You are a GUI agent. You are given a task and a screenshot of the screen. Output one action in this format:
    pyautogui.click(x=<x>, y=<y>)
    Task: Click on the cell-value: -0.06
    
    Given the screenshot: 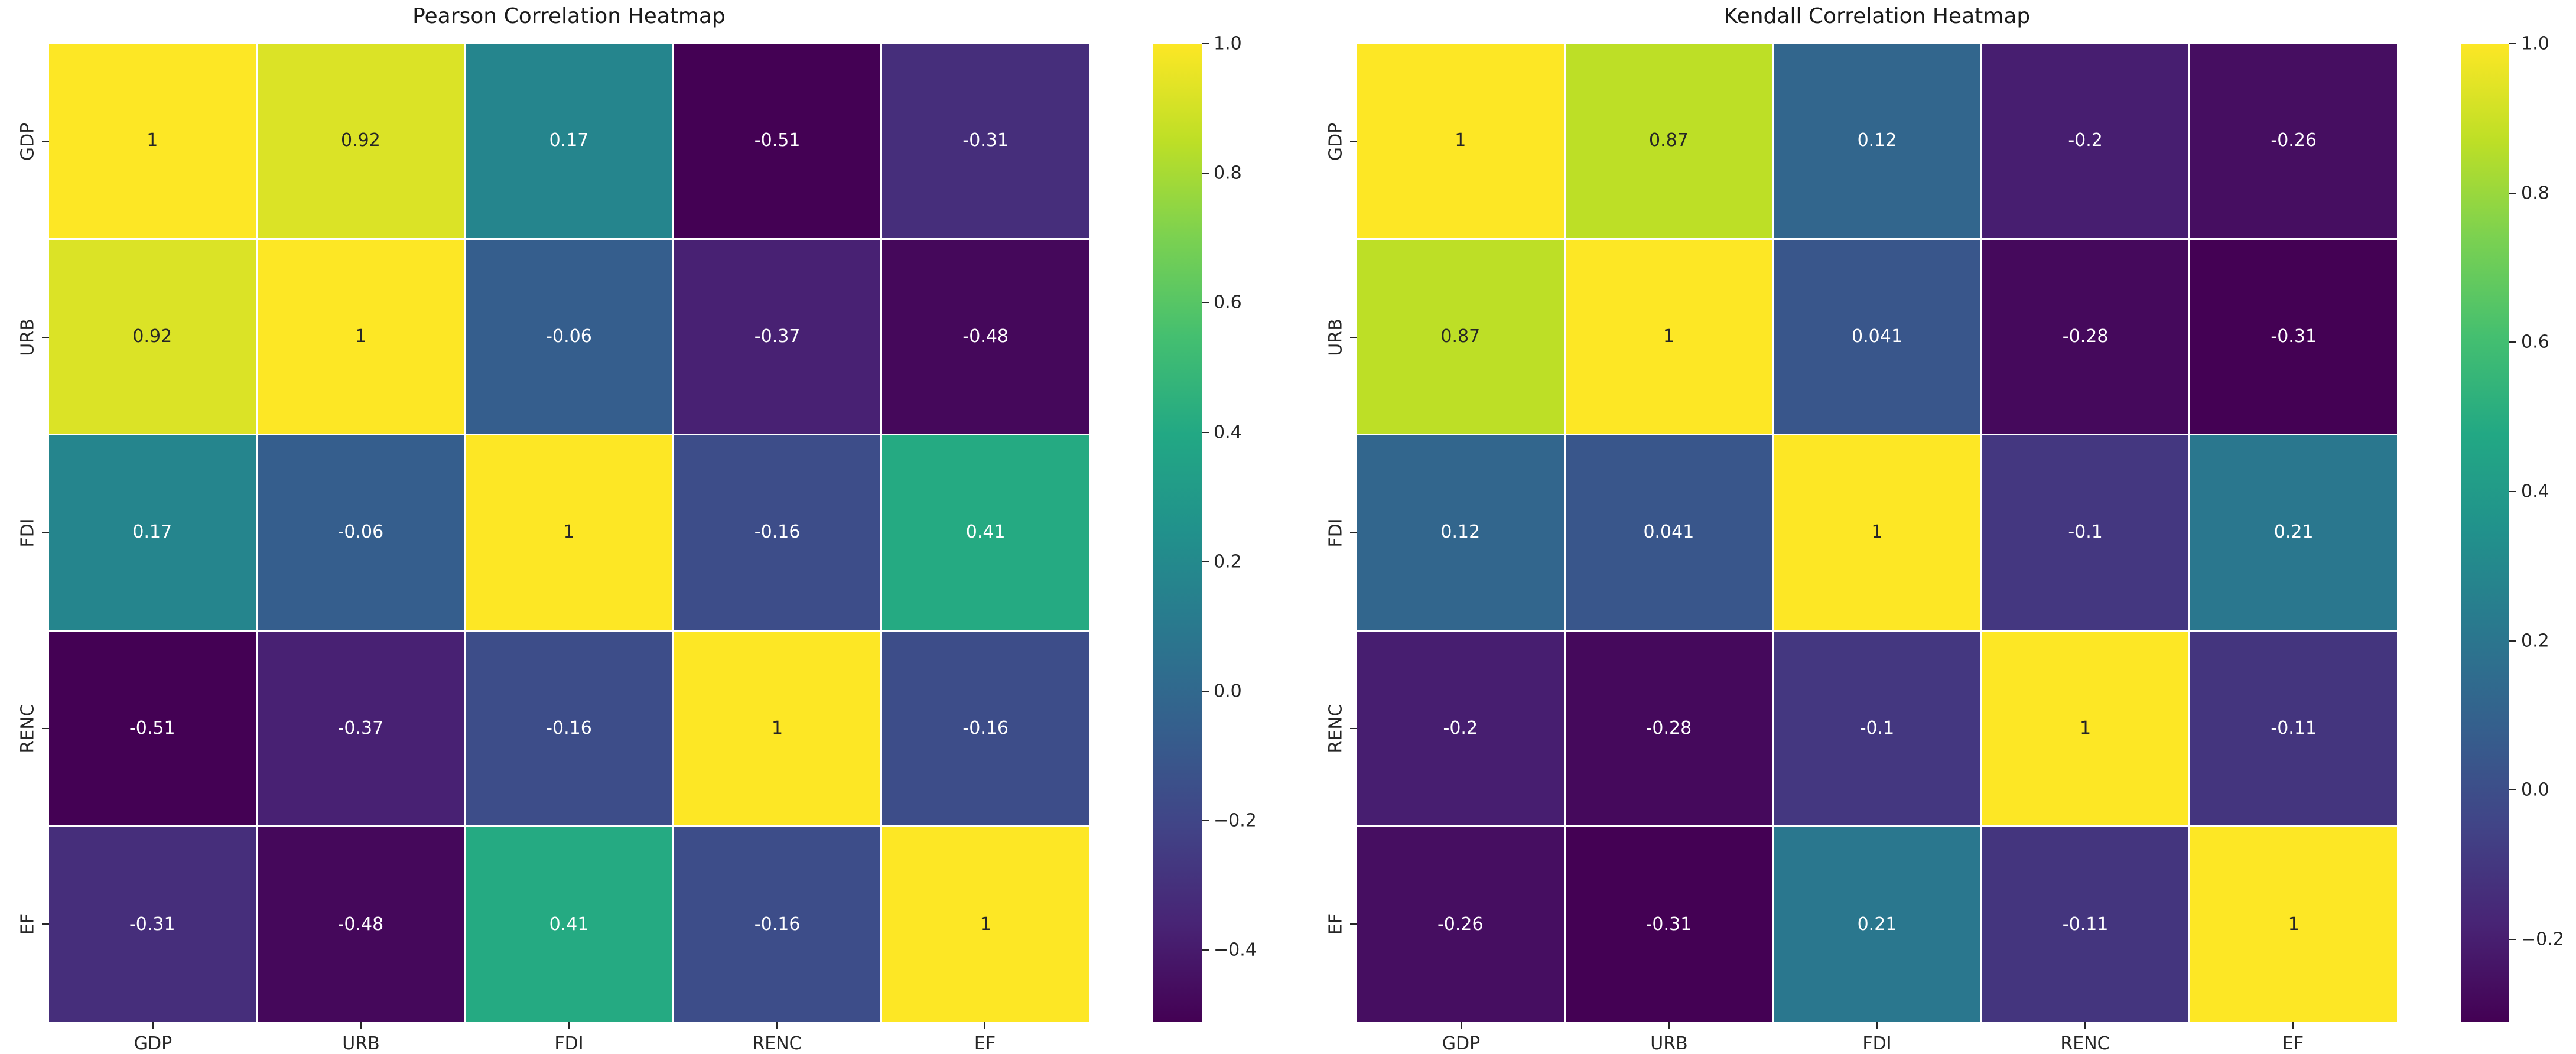 What is the action you would take?
    pyautogui.click(x=569, y=336)
    